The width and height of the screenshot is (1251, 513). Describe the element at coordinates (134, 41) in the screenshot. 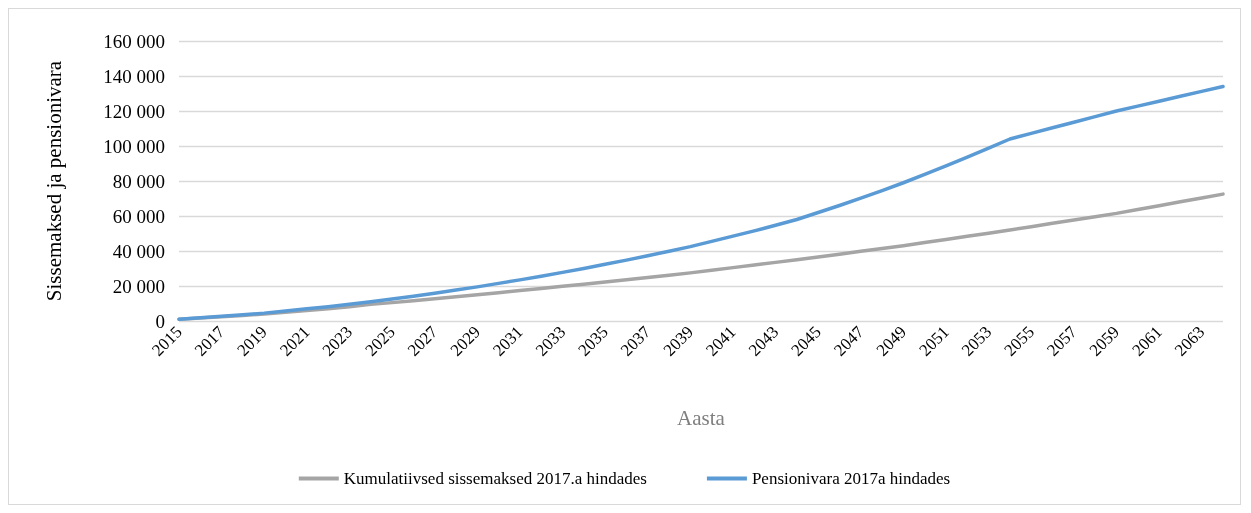

I see `y-tick-label: 160 000` at that location.